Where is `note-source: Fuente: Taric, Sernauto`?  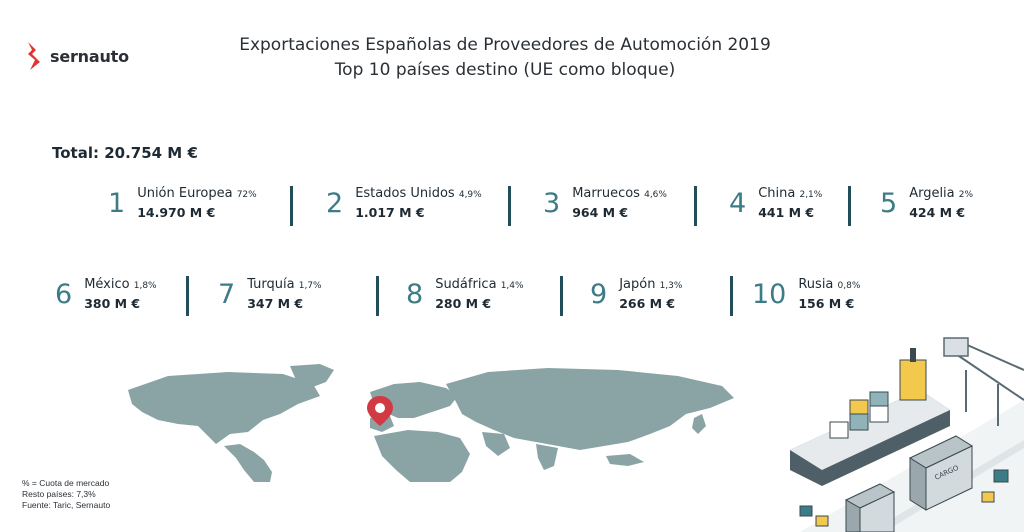 note-source: Fuente: Taric, Sernauto is located at coordinates (66, 505).